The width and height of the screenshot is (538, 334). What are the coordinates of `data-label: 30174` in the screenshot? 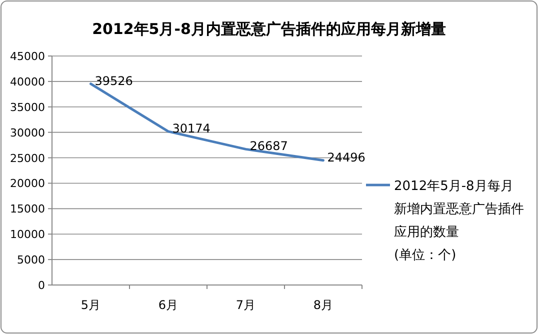 It's located at (191, 128).